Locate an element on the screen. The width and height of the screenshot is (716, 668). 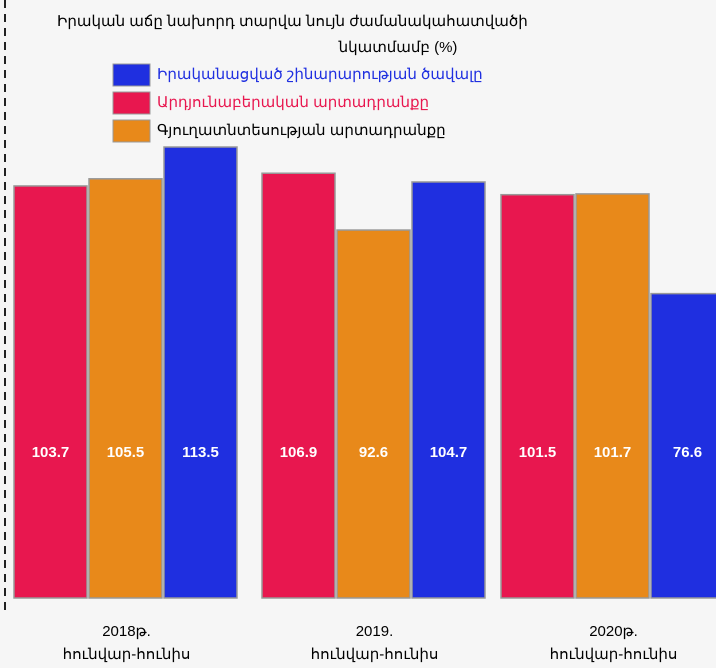
data-label: 92.6 is located at coordinates (373, 452).